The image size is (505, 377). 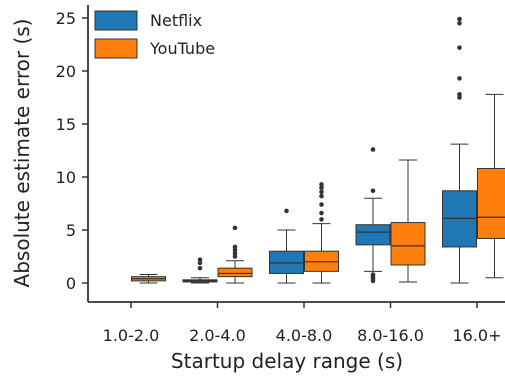 I want to click on legend-label-youtube: YouTube, so click(x=182, y=48).